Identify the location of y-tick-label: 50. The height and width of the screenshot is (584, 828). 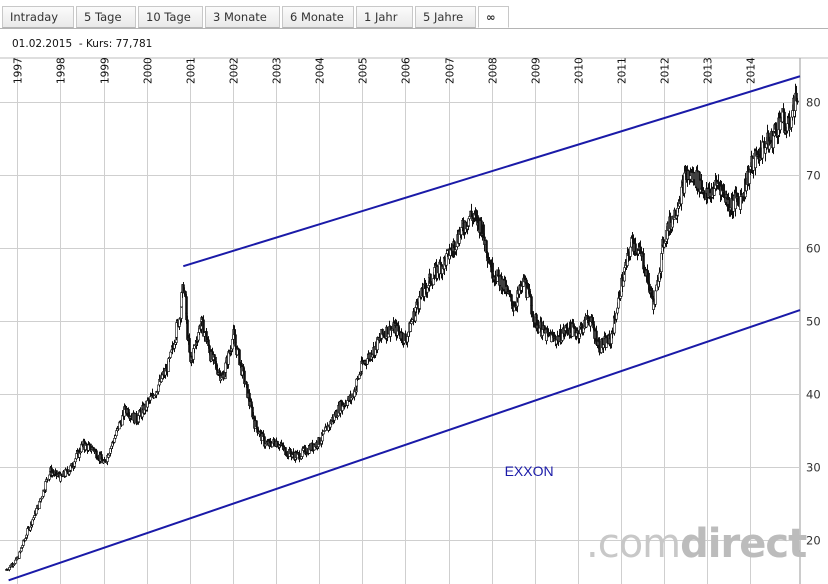
(813, 322).